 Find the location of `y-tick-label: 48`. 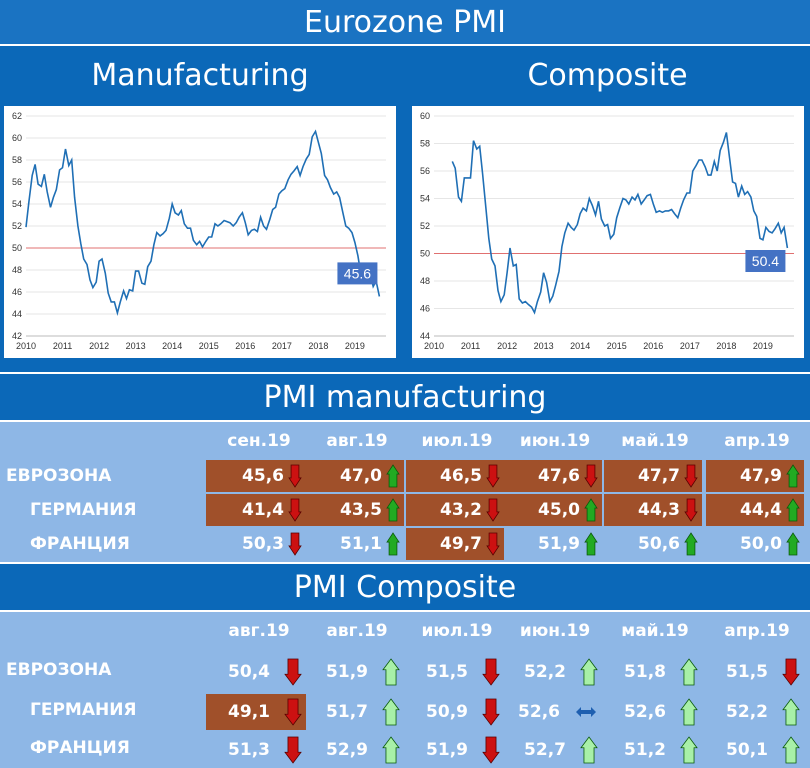

y-tick-label: 48 is located at coordinates (17, 270).